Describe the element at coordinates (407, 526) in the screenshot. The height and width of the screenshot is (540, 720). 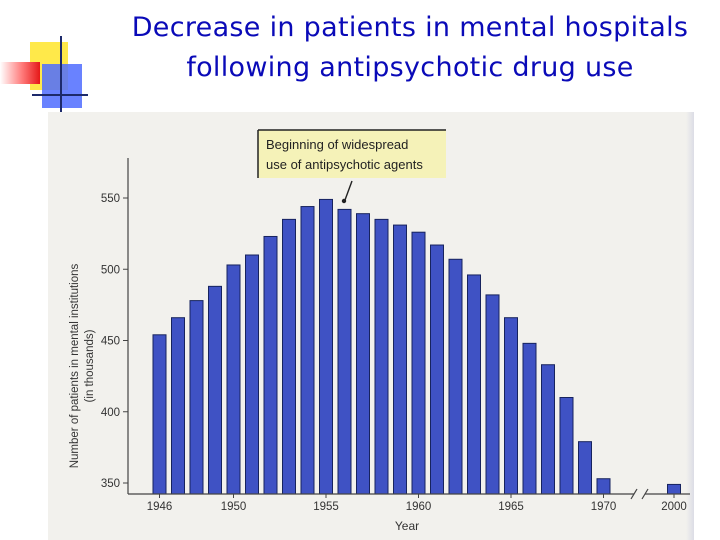
I see `x-axis-label: Year` at that location.